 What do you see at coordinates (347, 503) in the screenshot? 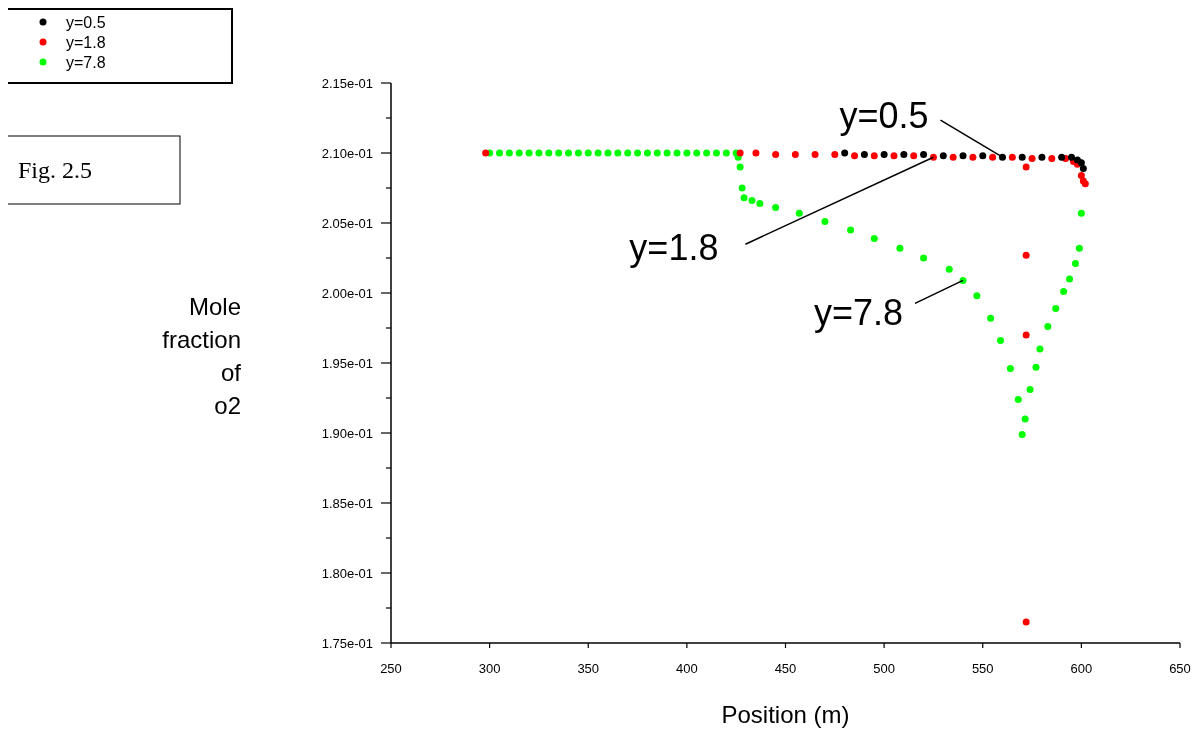
I see `y-tick-label: 1.85e-01` at bounding box center [347, 503].